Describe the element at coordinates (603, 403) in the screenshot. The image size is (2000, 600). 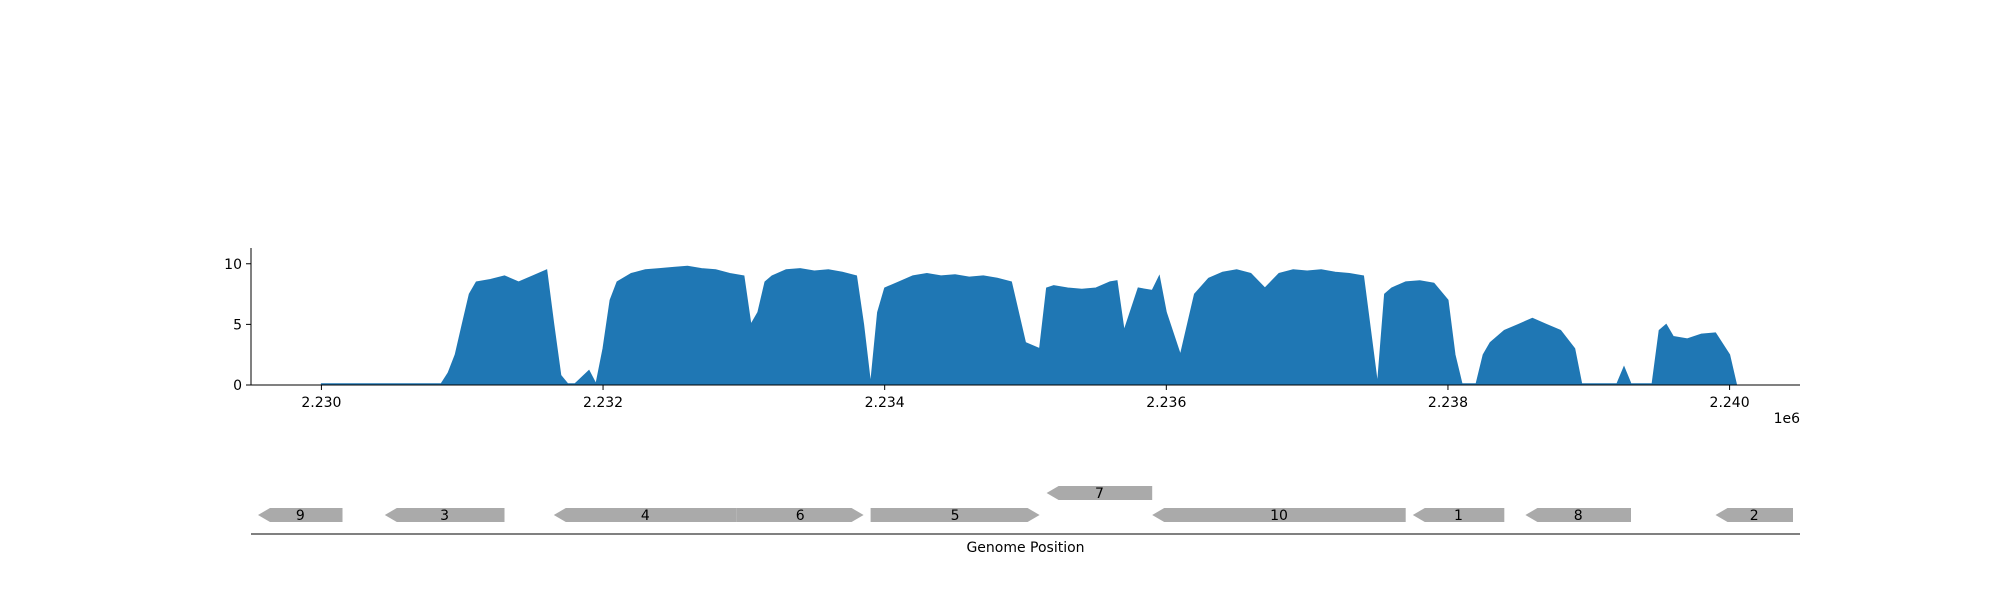
I see `x-tick-label: 2.232` at that location.